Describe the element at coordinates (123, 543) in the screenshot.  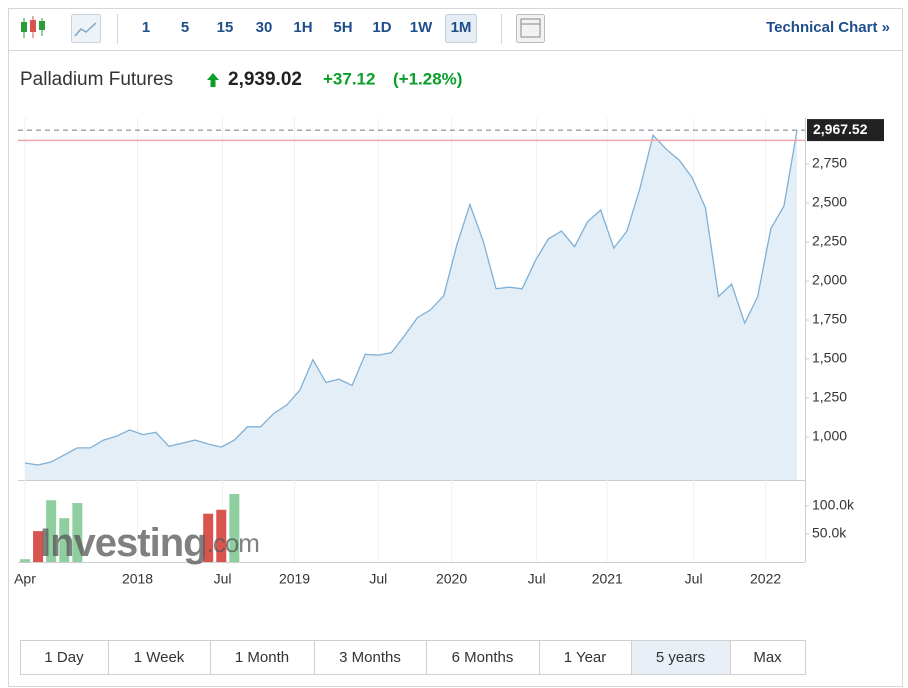
I see `watermark-part: Investing` at that location.